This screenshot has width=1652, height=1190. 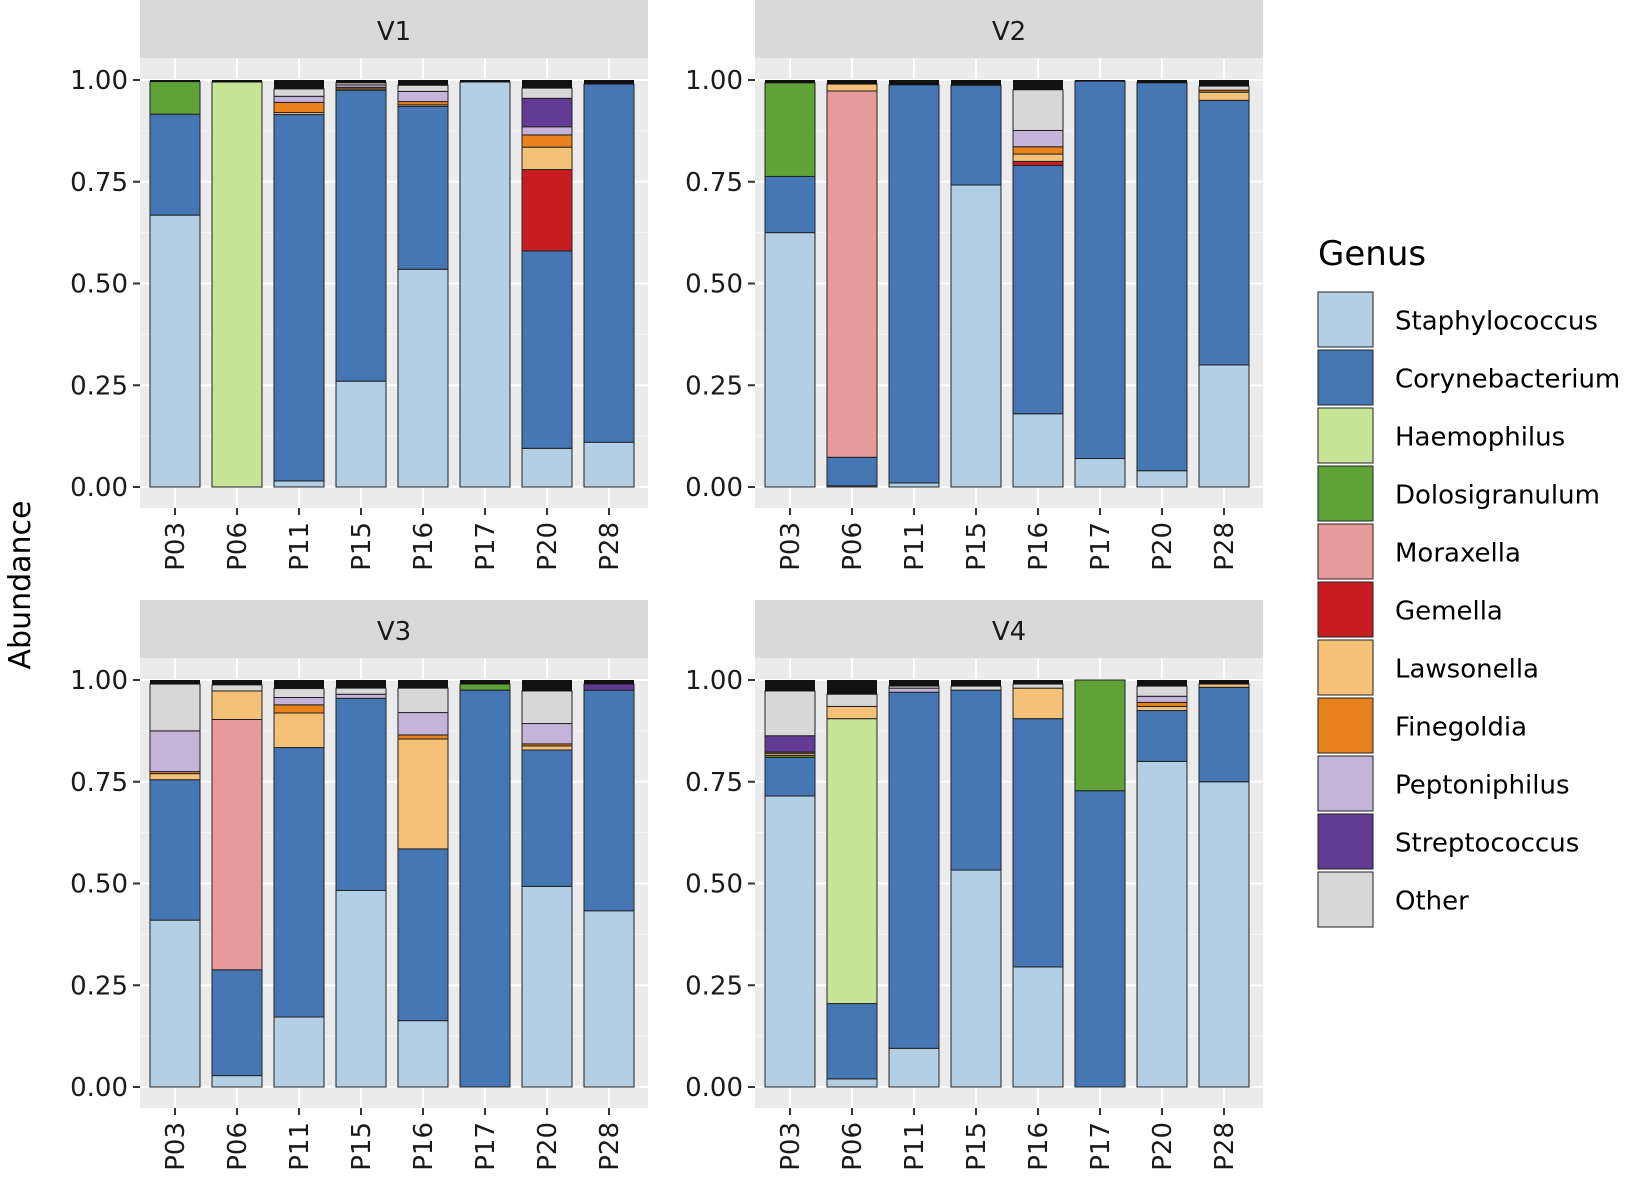 What do you see at coordinates (853, 1146) in the screenshot?
I see `x-tick-label: P06` at bounding box center [853, 1146].